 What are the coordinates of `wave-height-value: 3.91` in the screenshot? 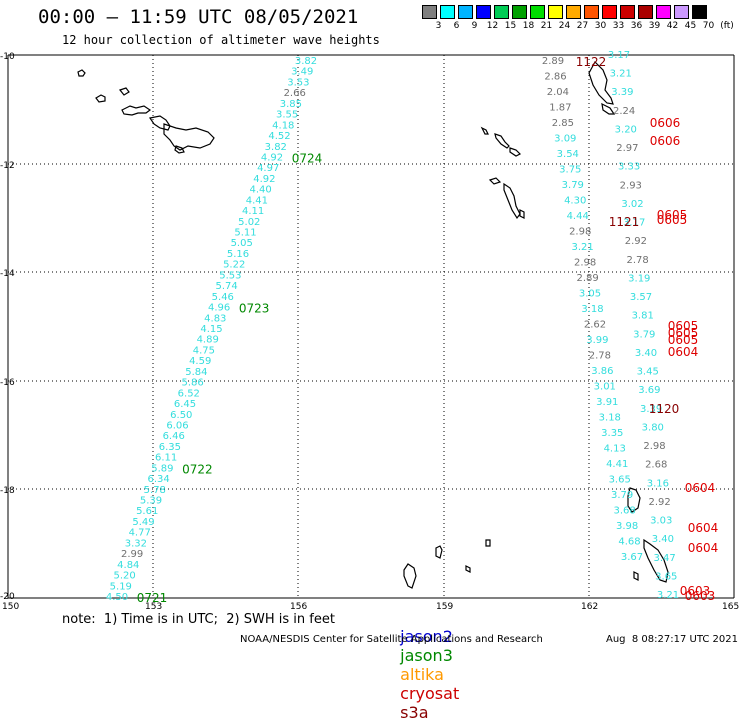 It's located at (607, 402).